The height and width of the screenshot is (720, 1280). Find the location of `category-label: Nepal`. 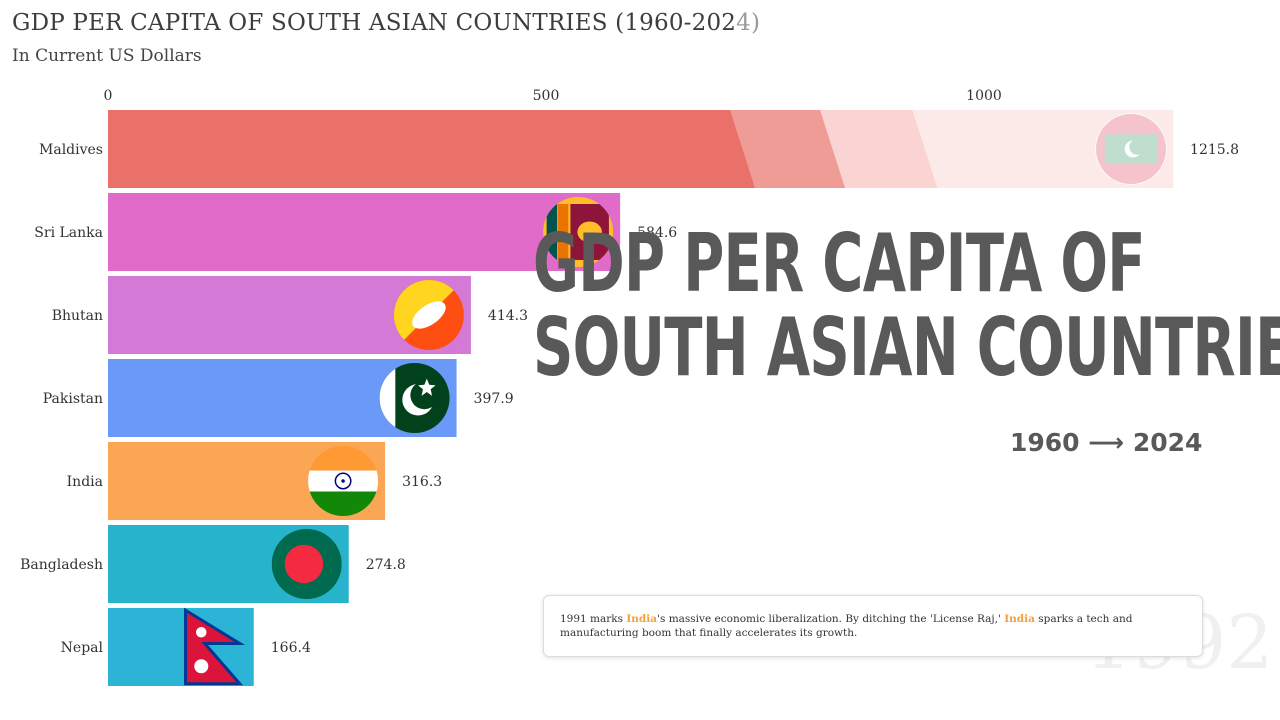

category-label: Nepal is located at coordinates (82, 648).